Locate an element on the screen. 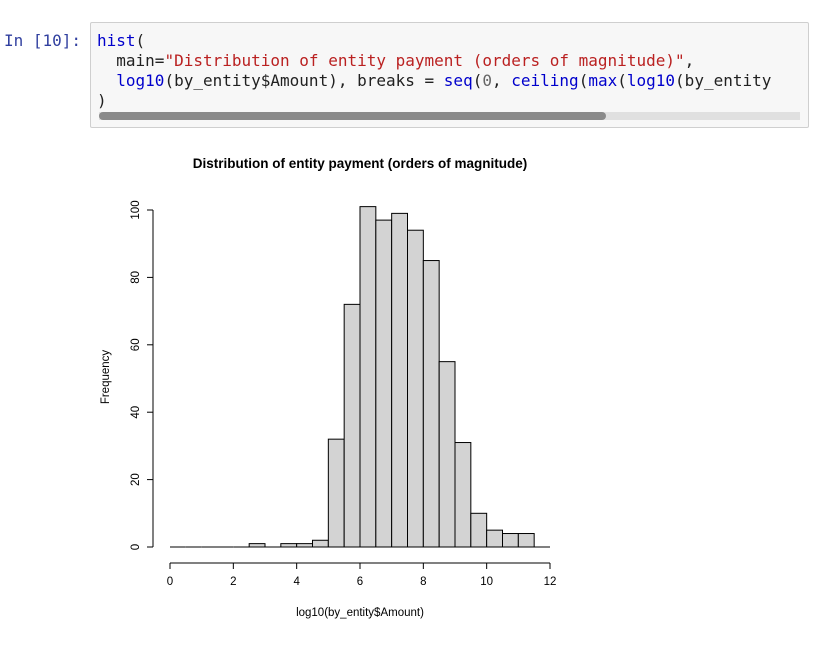 The width and height of the screenshot is (818, 646). x-tick-label: 2 is located at coordinates (233, 582).